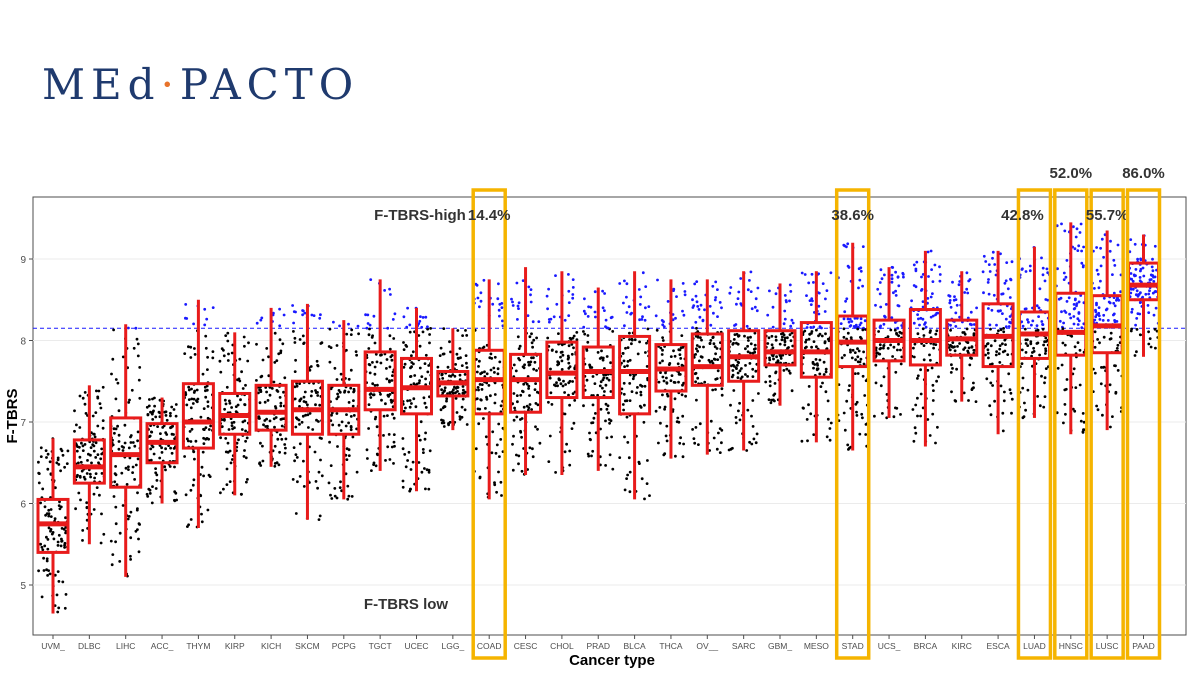 Image resolution: width=1200 pixels, height=700 pixels. I want to click on x-tick-label: CESC, so click(526, 646).